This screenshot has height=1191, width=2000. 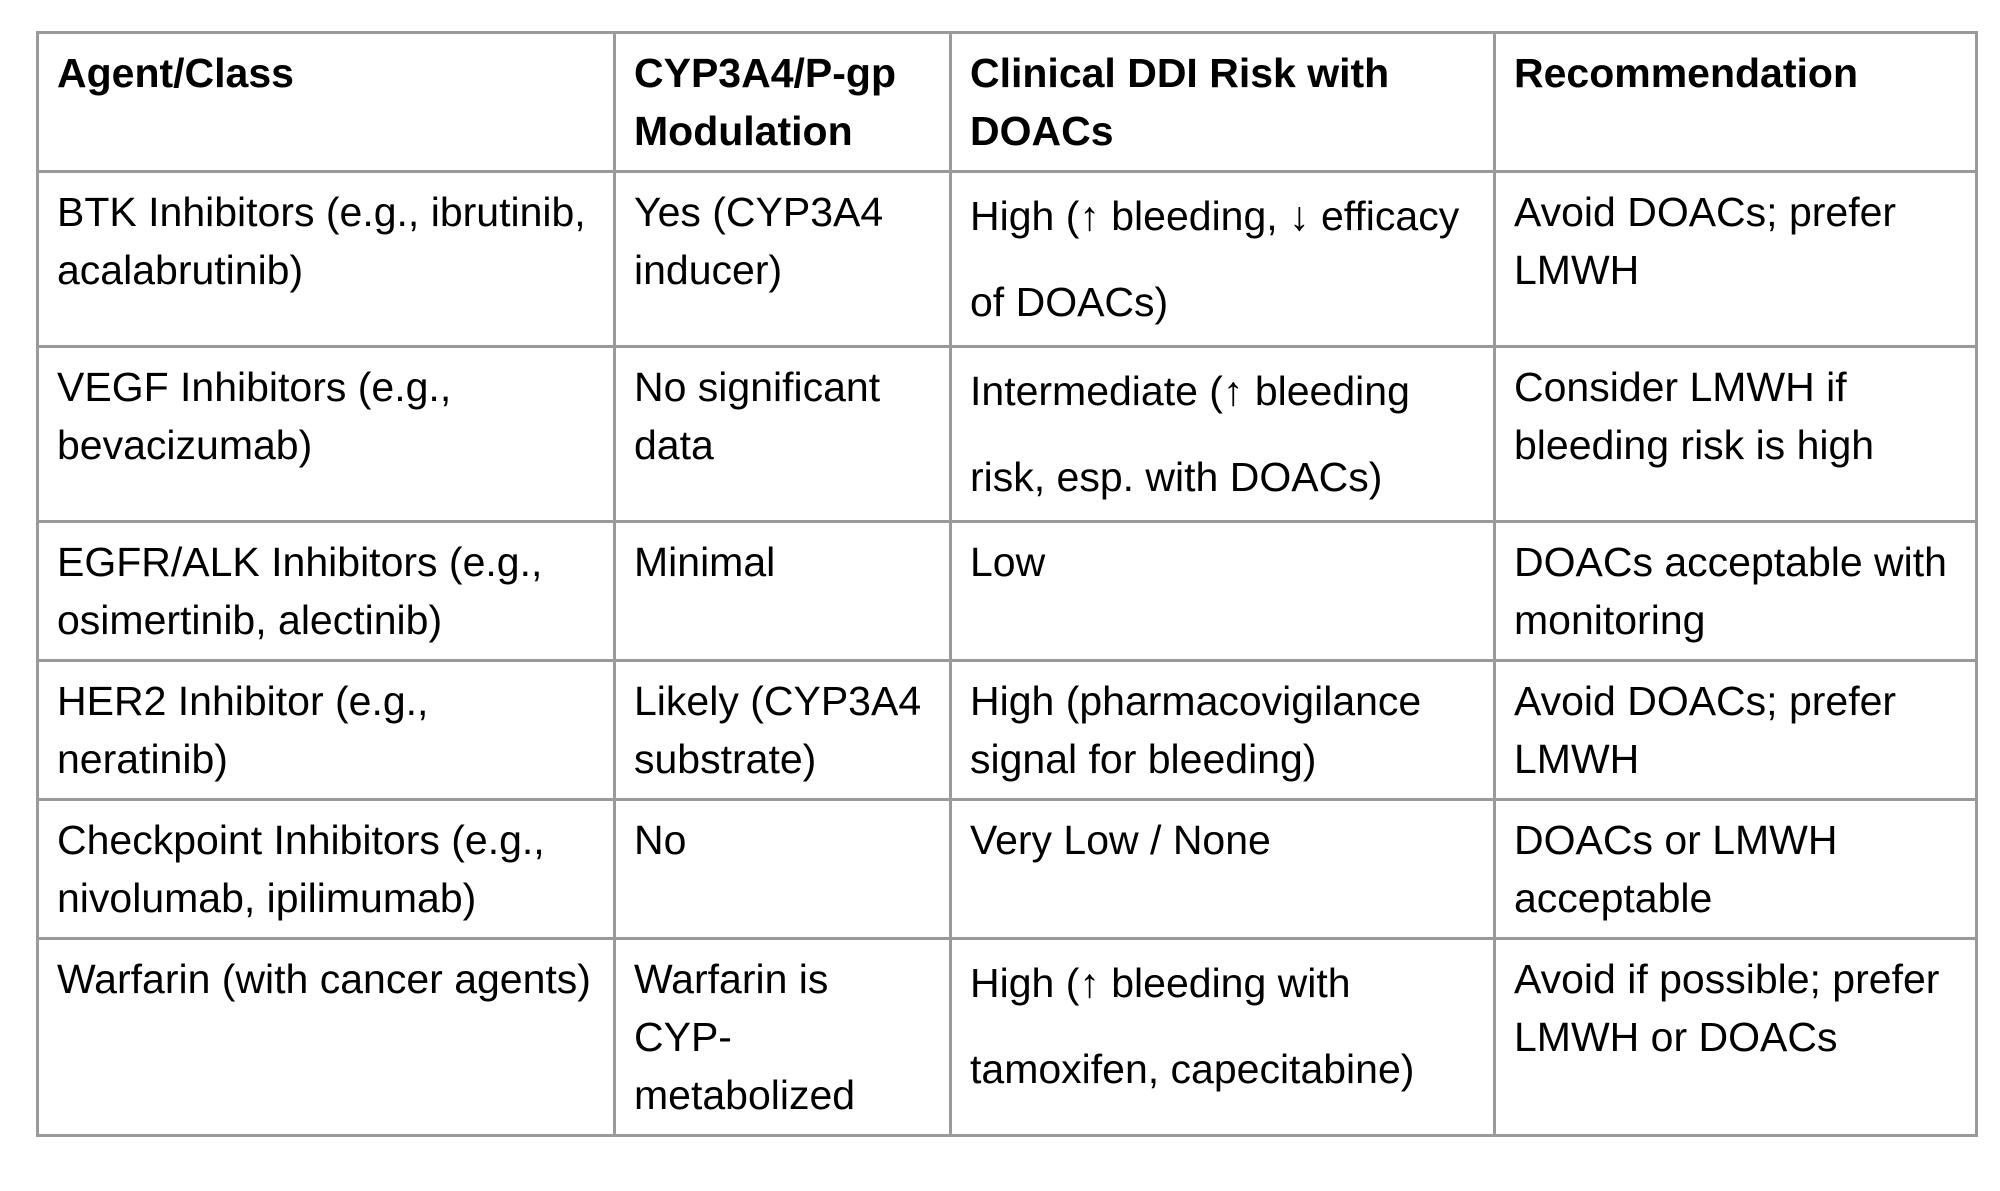 I want to click on cell-modulation: No, so click(x=782, y=869).